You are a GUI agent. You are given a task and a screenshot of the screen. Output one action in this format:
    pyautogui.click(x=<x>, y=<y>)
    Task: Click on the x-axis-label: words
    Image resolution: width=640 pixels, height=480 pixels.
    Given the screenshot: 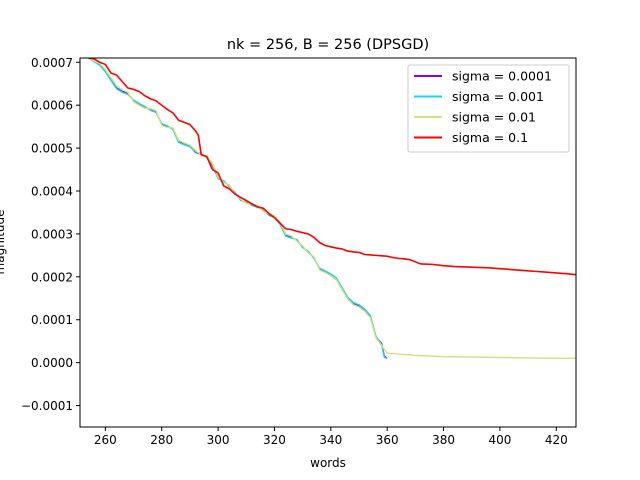 What is the action you would take?
    pyautogui.click(x=328, y=463)
    